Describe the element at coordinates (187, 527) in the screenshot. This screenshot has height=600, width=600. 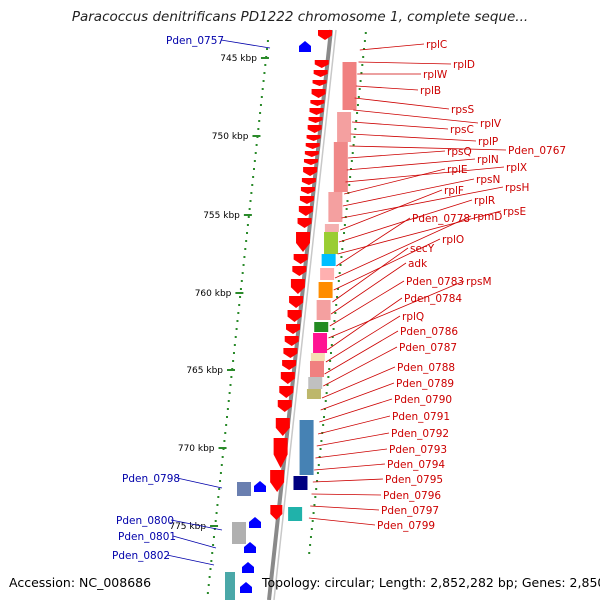
I see `scale-label: 775 kbp` at that location.